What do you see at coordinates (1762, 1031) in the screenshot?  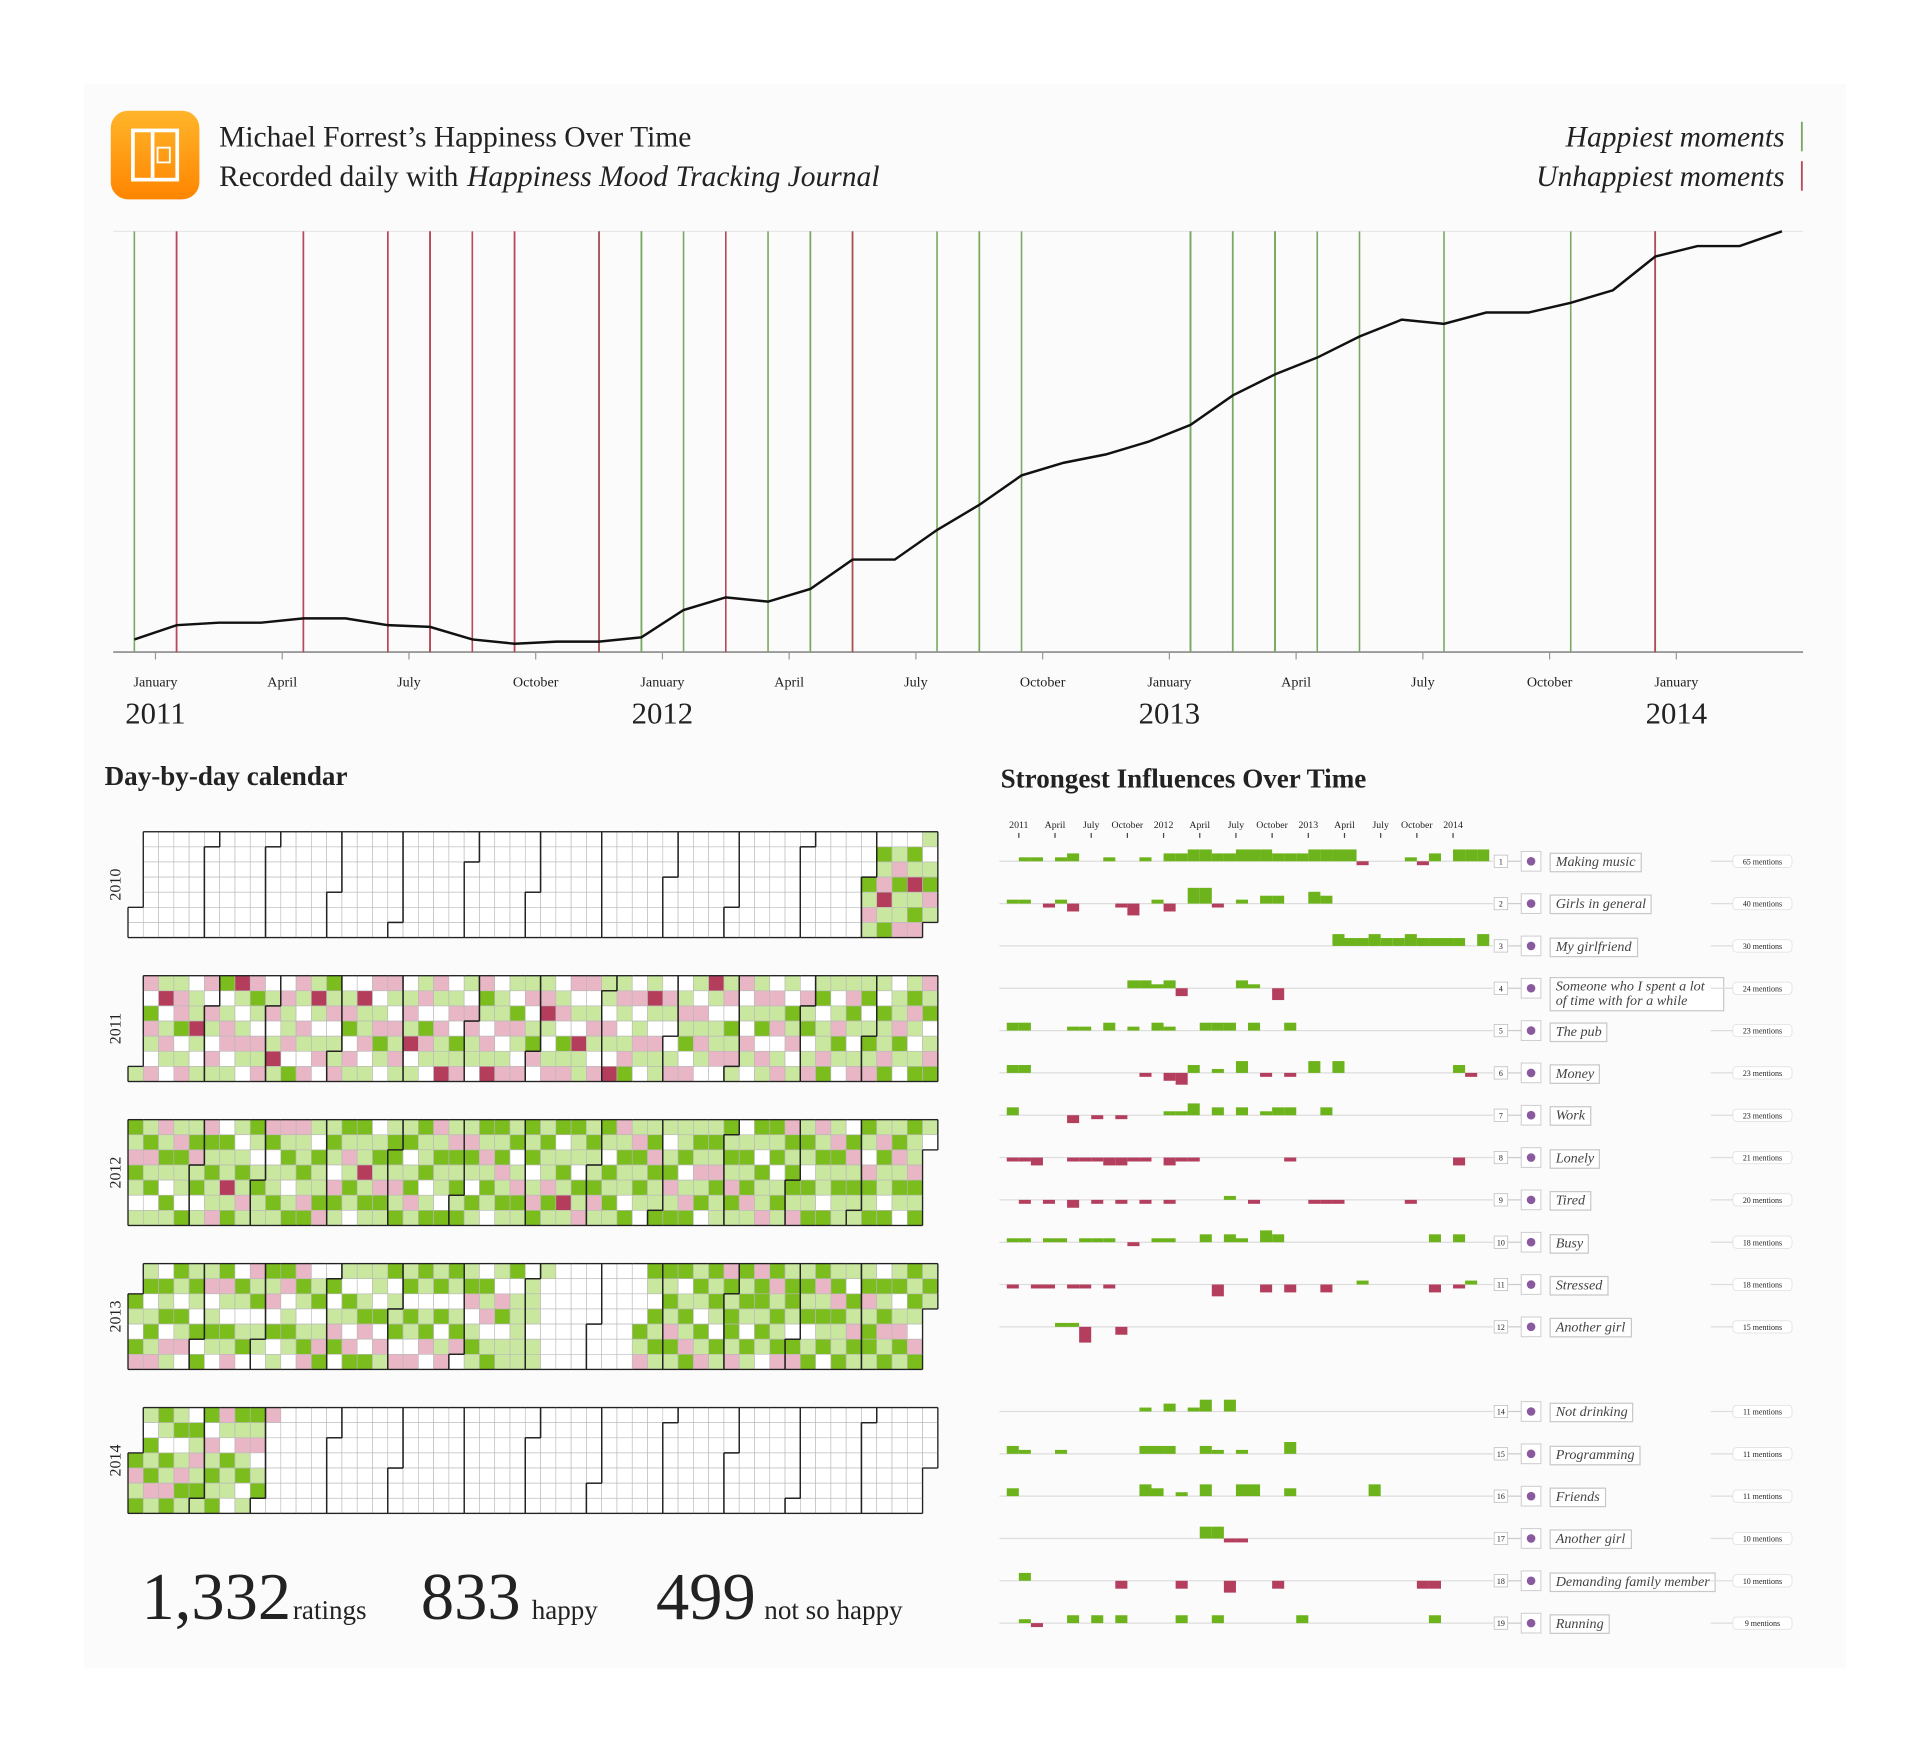 I see `mentions: 23 mentions` at bounding box center [1762, 1031].